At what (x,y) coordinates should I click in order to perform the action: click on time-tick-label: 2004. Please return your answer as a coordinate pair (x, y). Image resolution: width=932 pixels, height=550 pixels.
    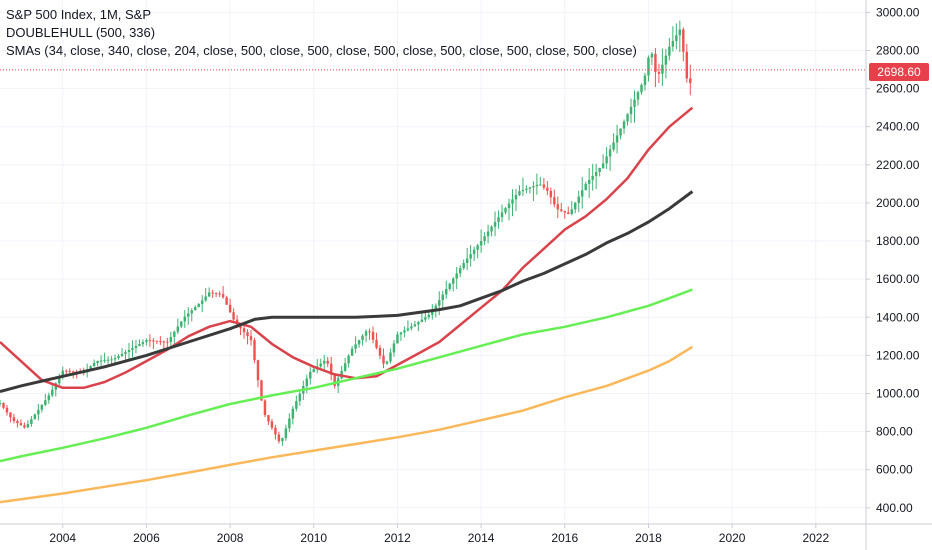
    Looking at the image, I should click on (62, 538).